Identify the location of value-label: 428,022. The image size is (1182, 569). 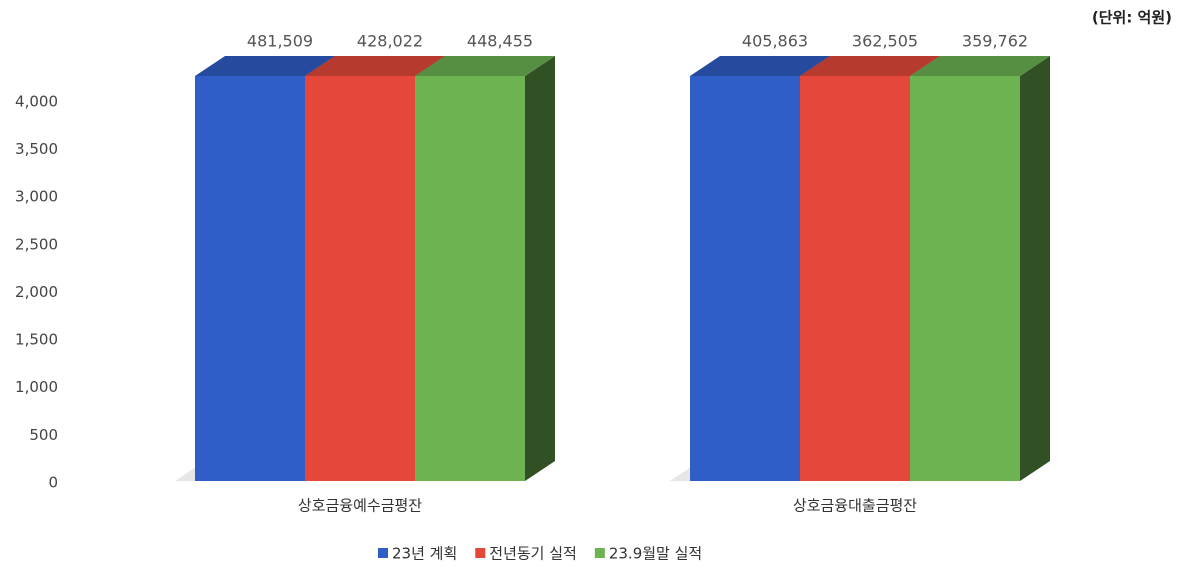
(390, 41).